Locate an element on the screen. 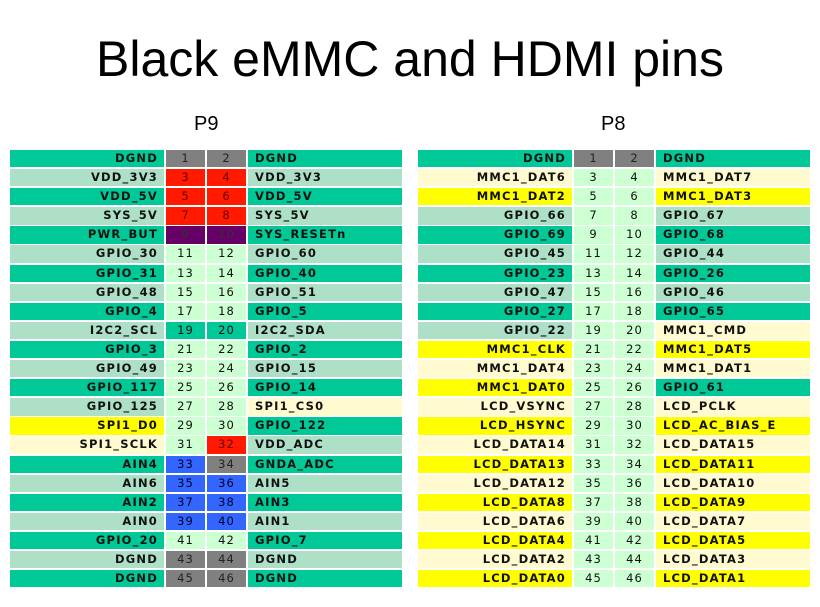  pin-number-right: 6 is located at coordinates (634, 197).